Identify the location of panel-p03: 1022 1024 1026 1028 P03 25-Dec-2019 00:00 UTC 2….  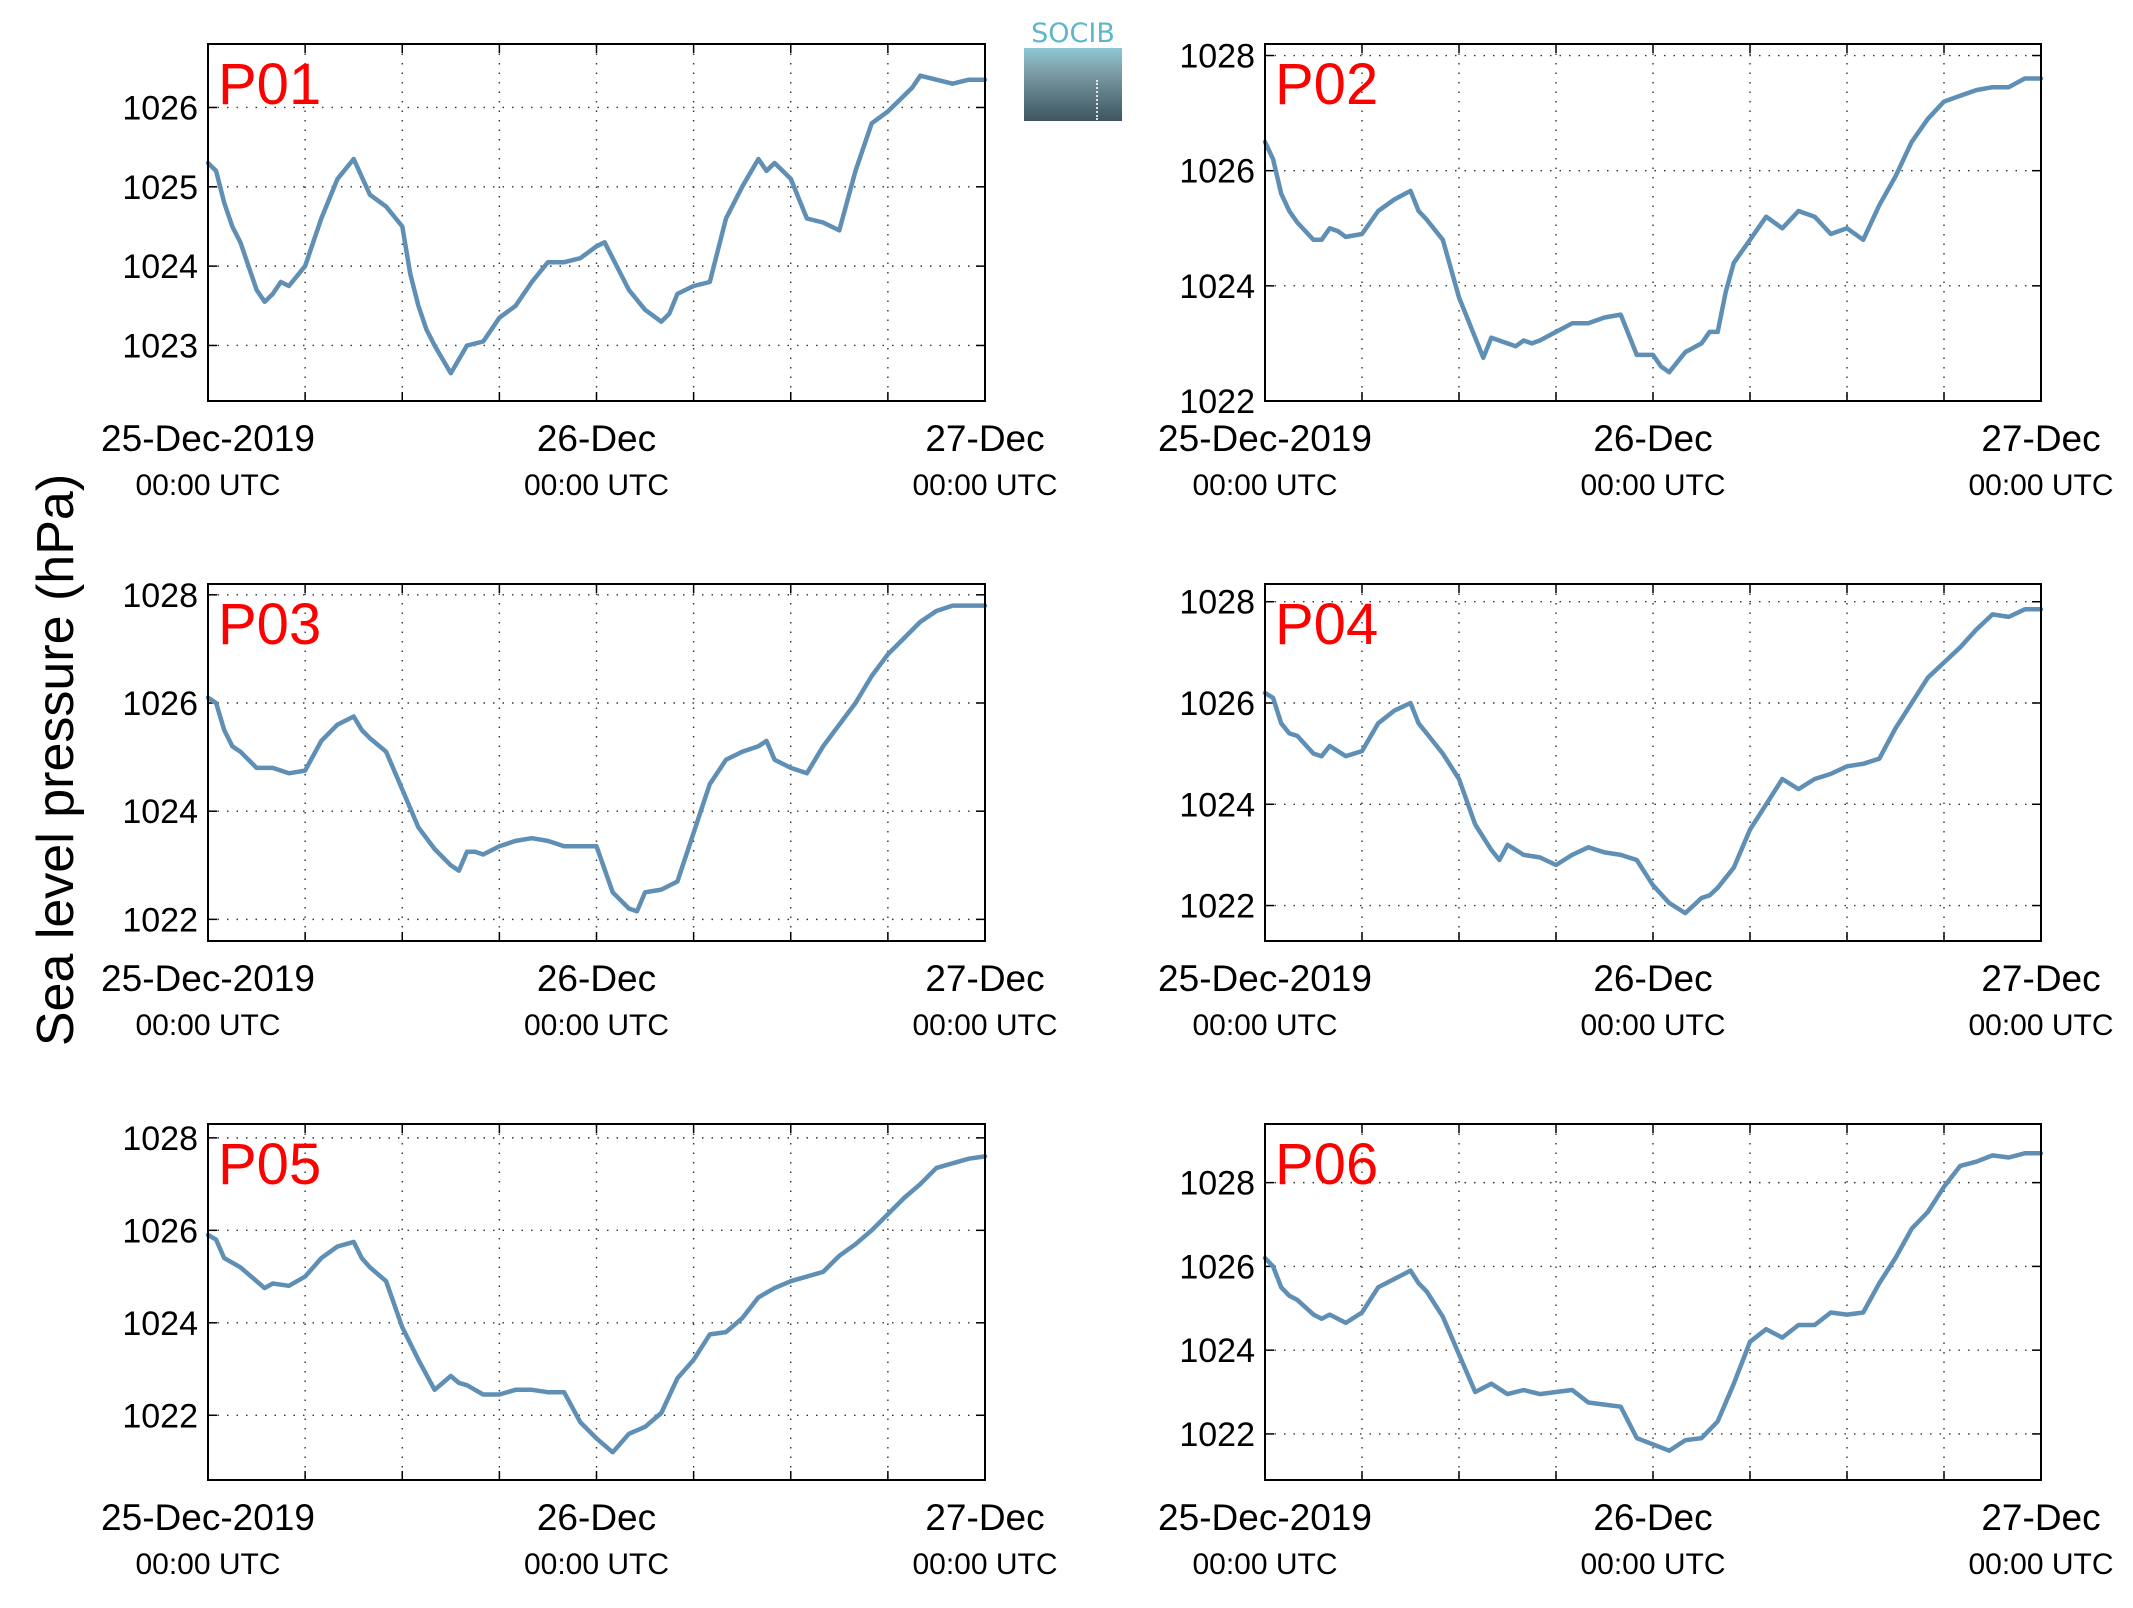
(579, 809).